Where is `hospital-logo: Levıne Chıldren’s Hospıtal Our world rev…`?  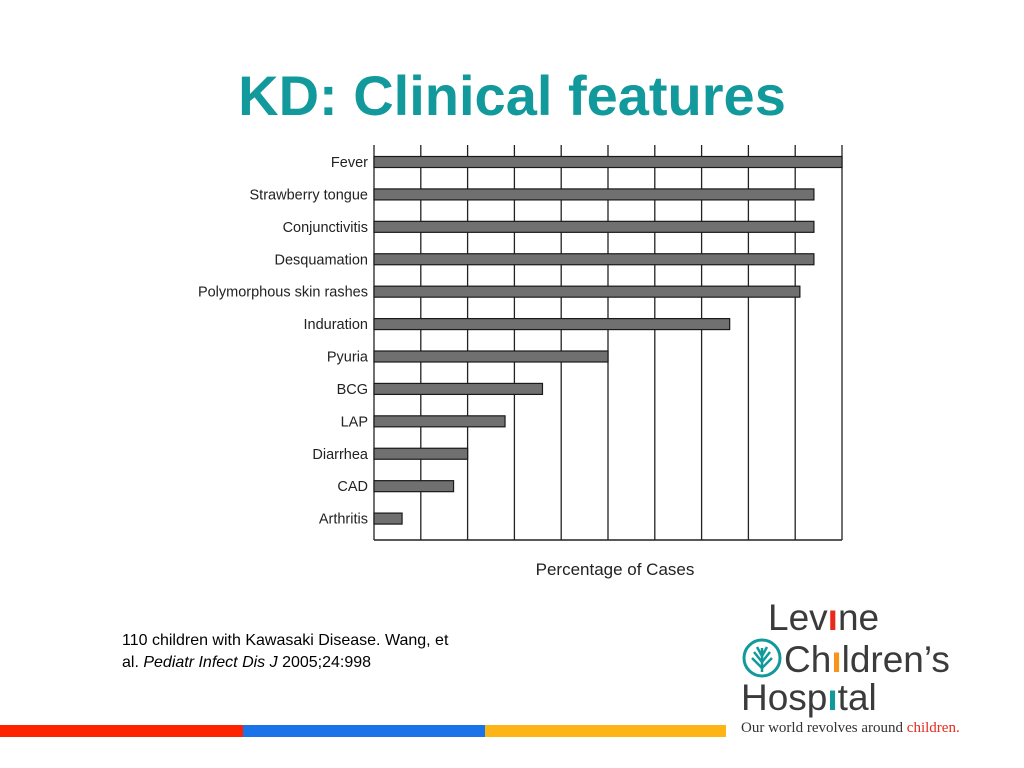
hospital-logo: Levıne Chıldren’s Hospıtal Our world rev… is located at coordinates (868, 673).